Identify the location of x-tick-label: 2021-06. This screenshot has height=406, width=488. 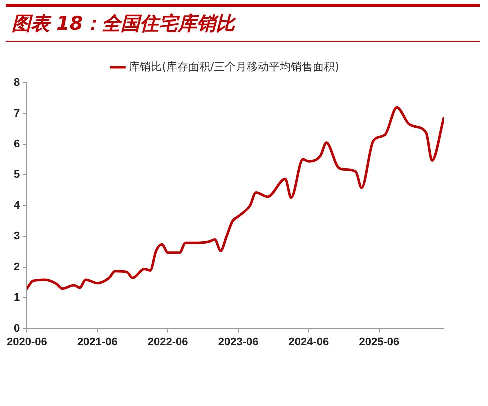
(97, 342).